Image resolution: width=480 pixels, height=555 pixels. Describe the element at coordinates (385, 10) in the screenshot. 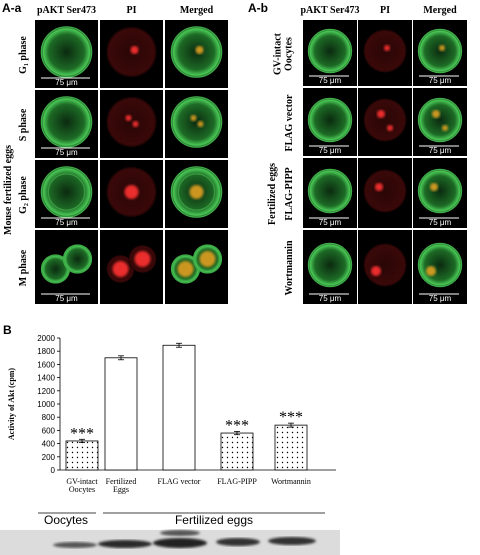

I see `column-header: PI` at that location.